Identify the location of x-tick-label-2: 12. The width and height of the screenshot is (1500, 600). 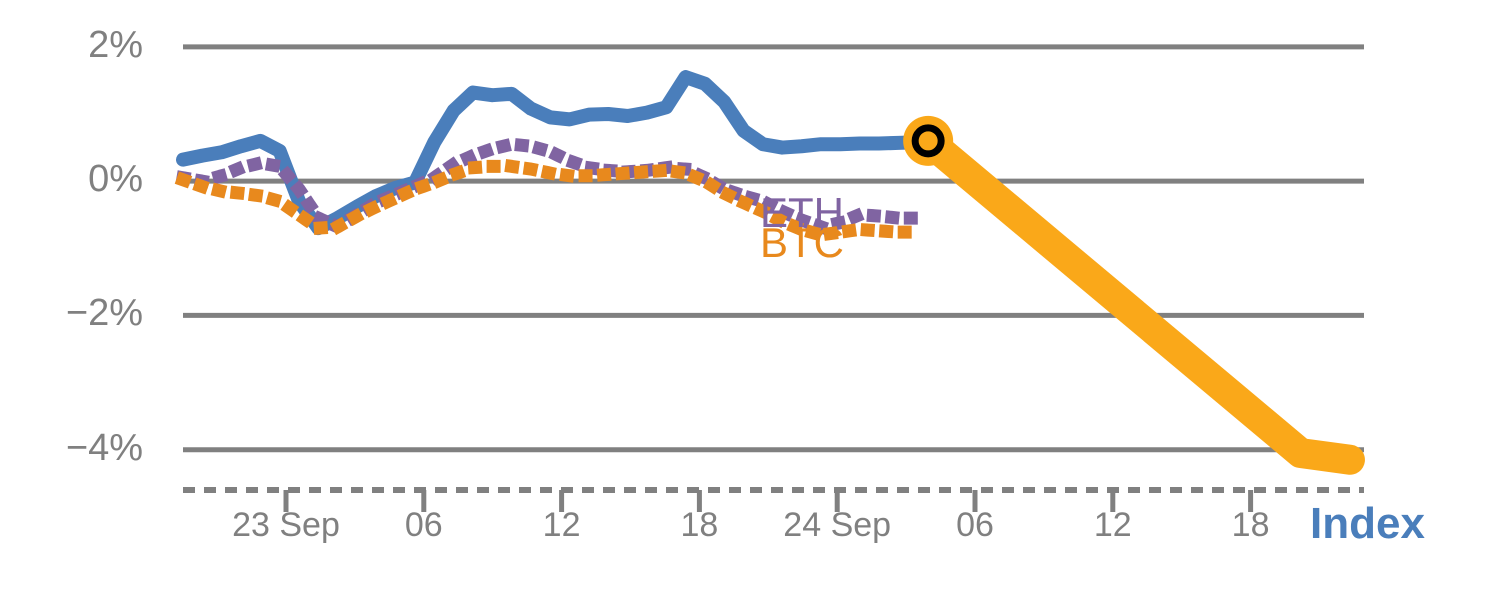
(561, 525).